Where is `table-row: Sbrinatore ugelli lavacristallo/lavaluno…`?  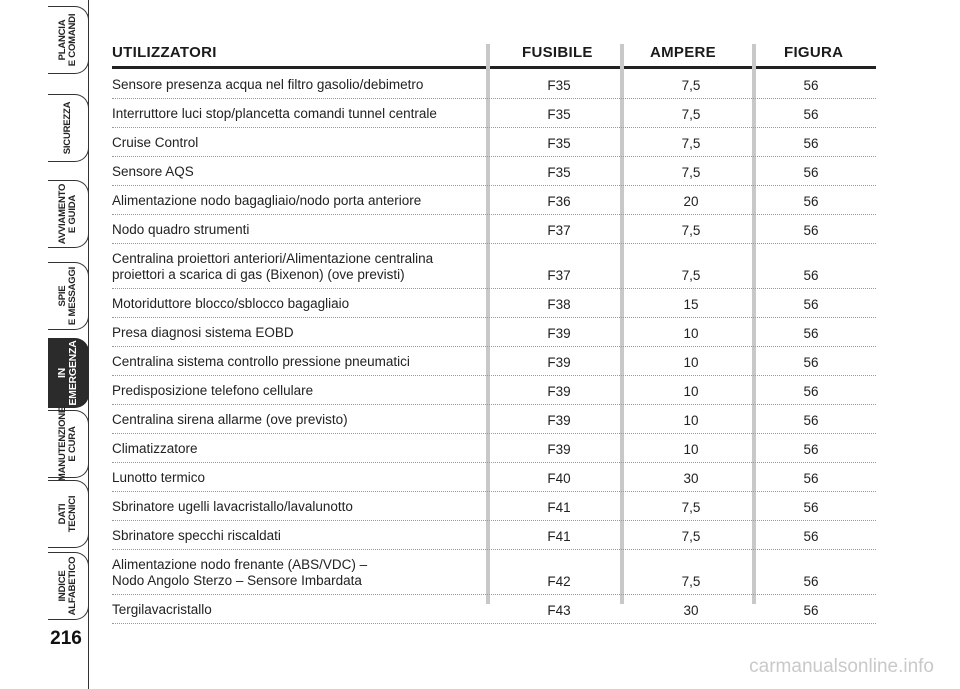 table-row: Sbrinatore ugelli lavacristallo/lavaluno… is located at coordinates (494, 506).